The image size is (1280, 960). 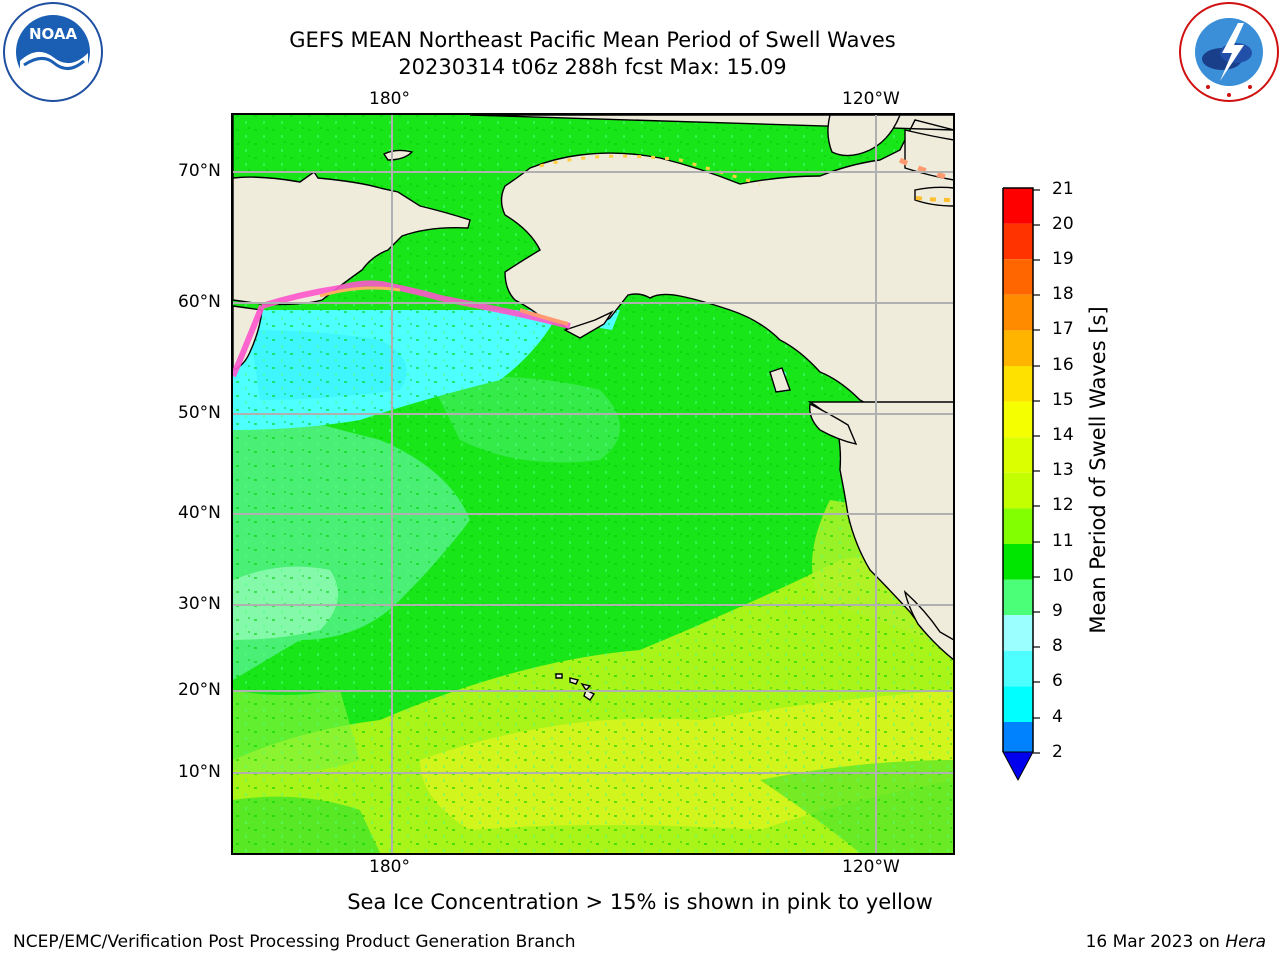 What do you see at coordinates (1057, 717) in the screenshot?
I see `colorbar-tick: 4` at bounding box center [1057, 717].